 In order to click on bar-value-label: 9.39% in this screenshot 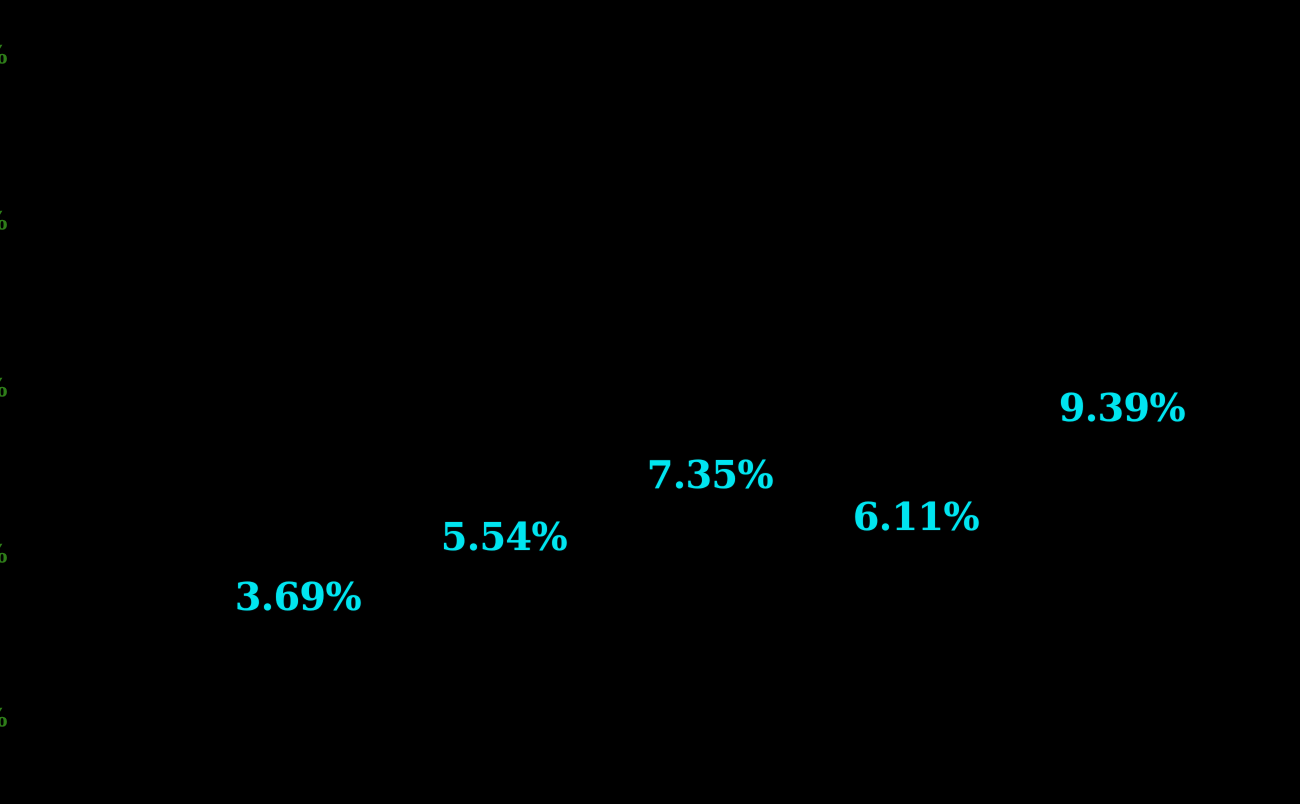, I will do `click(1122, 407)`.